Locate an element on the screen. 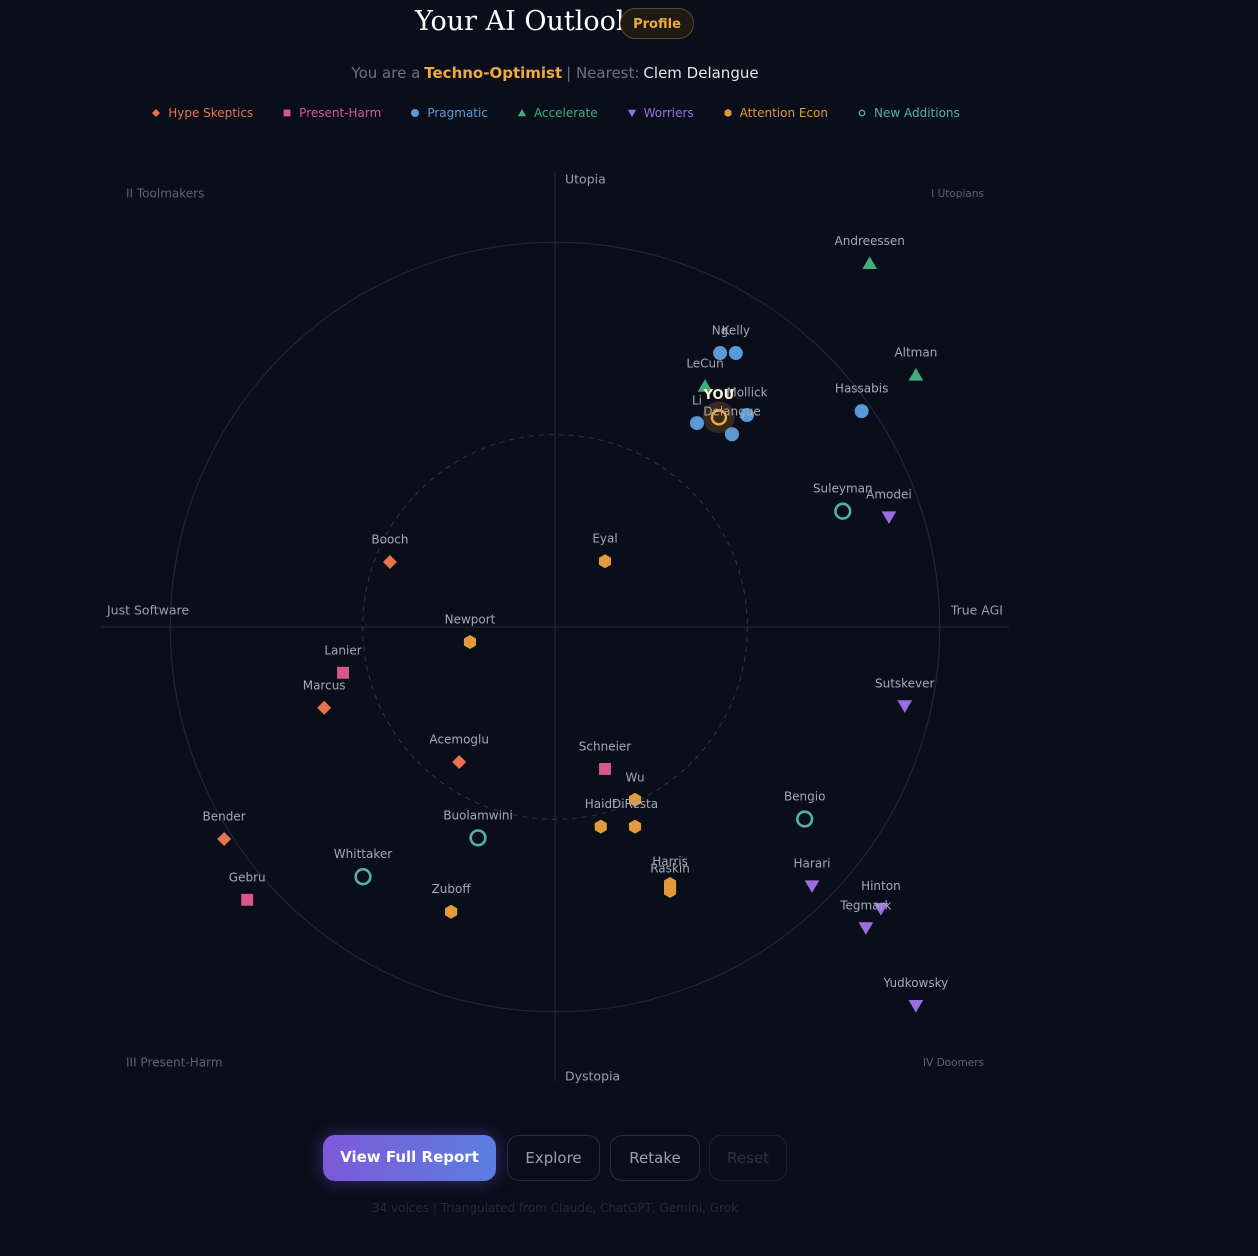  point-label: Mollick is located at coordinates (746, 393).